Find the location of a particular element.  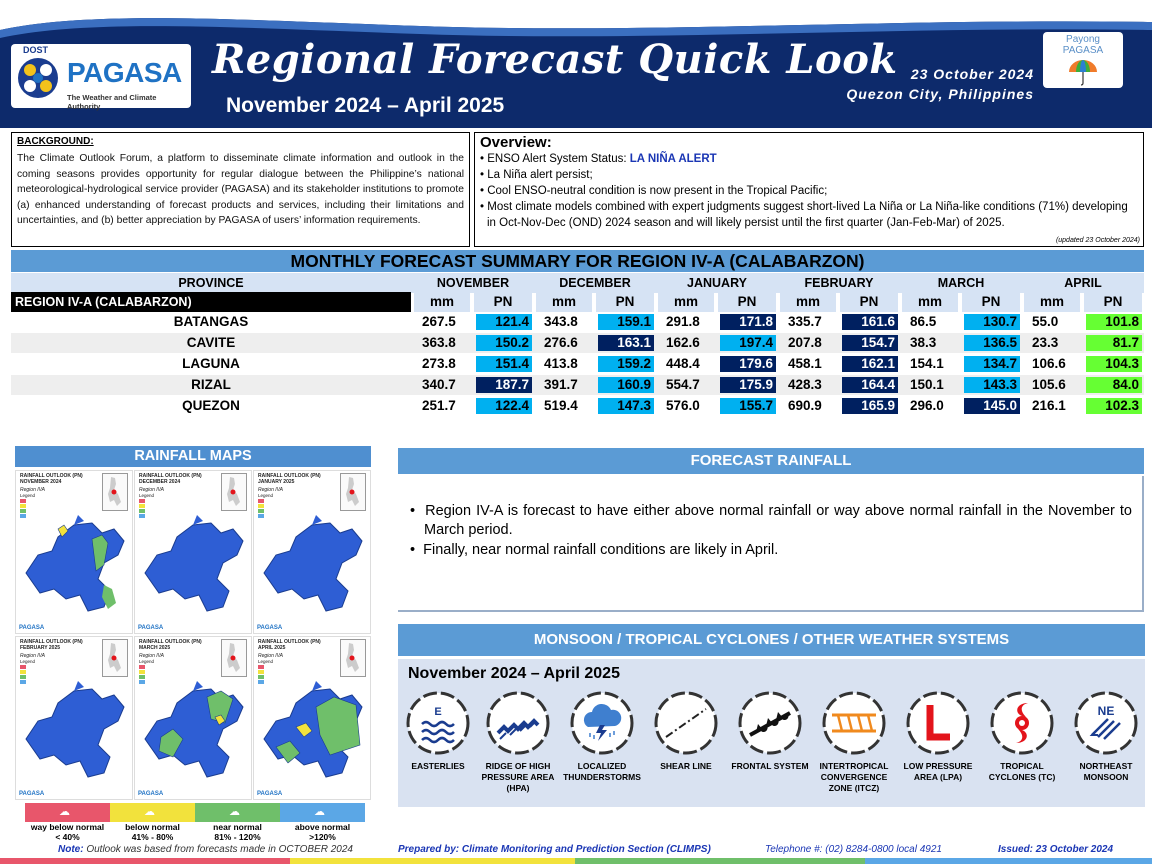

system-easterlies: E EASTERLIES is located at coordinates (438, 747).